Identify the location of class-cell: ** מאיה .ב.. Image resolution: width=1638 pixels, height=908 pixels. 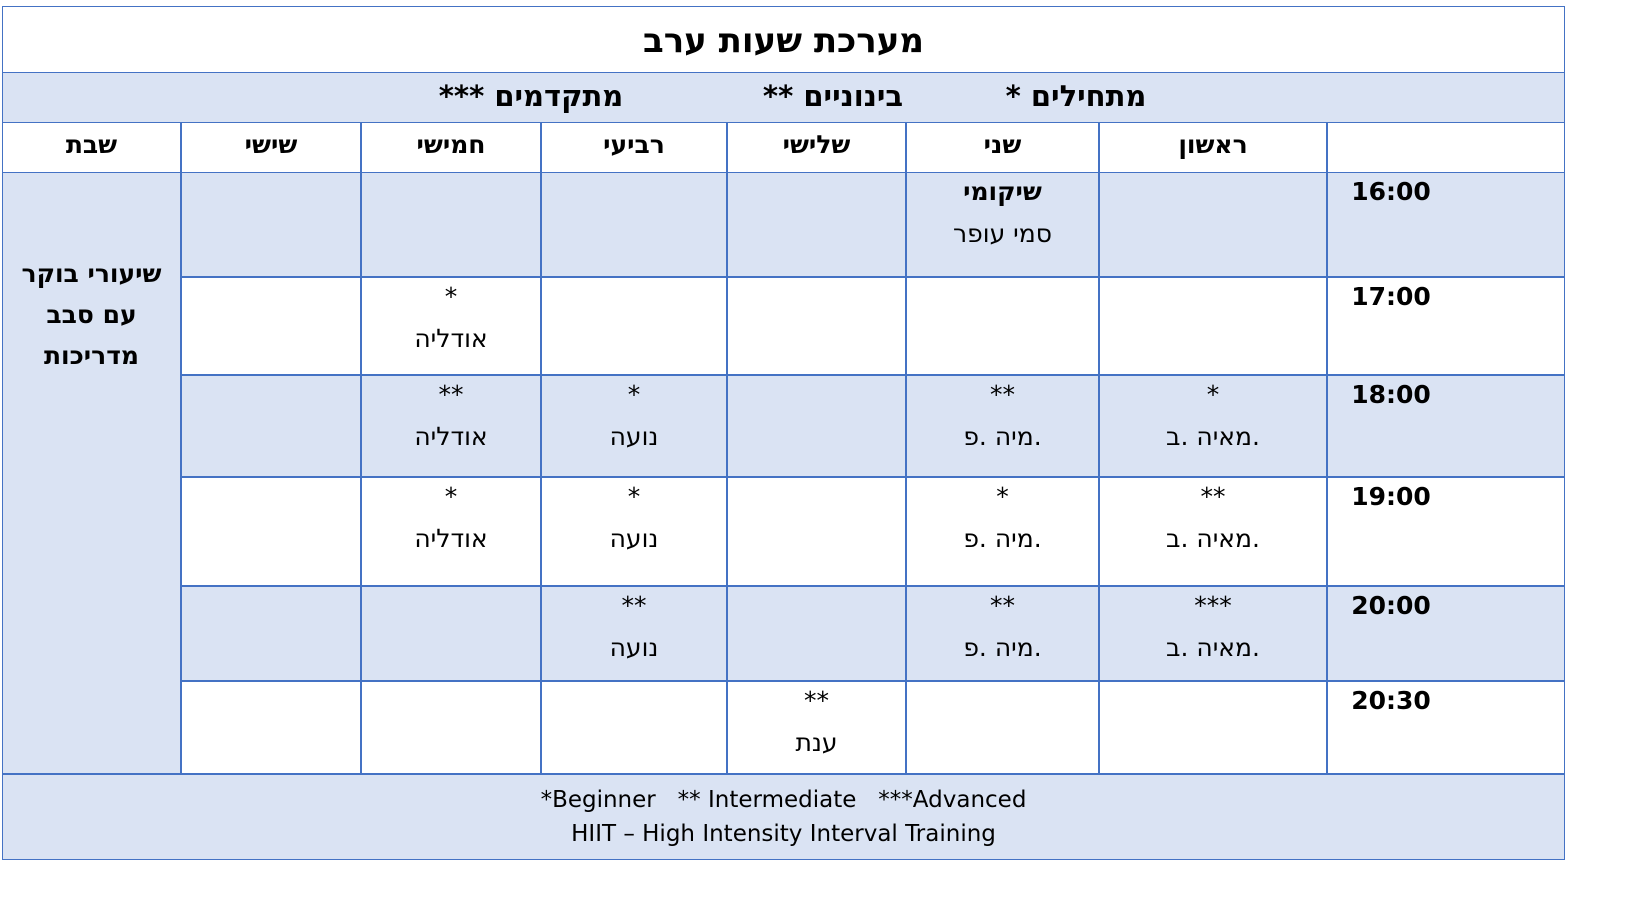
(1213, 531).